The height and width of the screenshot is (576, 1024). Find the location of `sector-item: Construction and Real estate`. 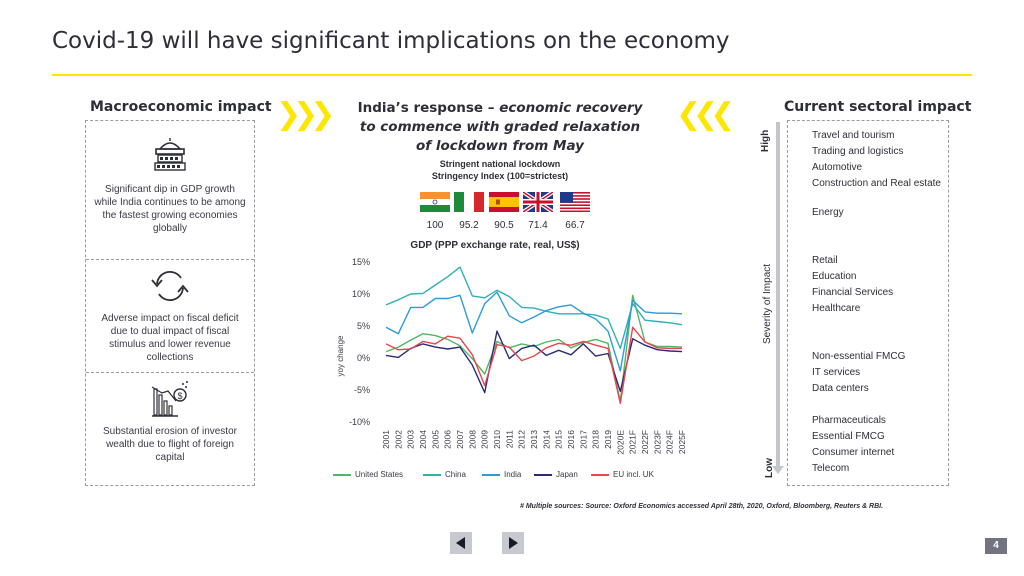

sector-item: Construction and Real estate is located at coordinates (876, 183).